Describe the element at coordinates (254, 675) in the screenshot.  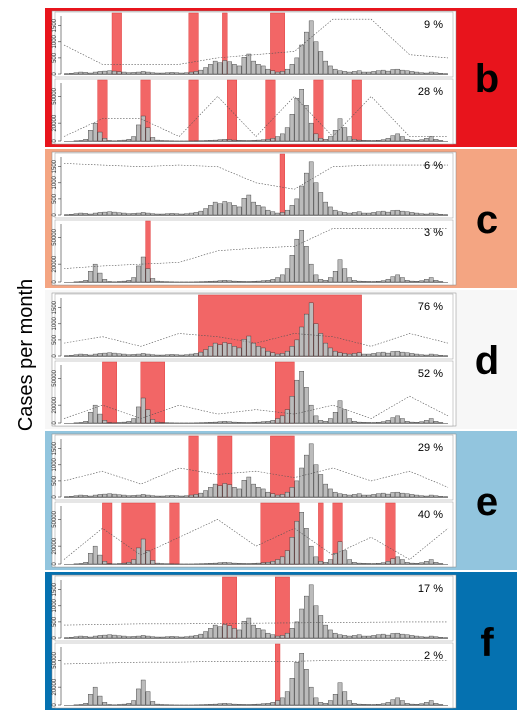
I see `subplot-frame` at that location.